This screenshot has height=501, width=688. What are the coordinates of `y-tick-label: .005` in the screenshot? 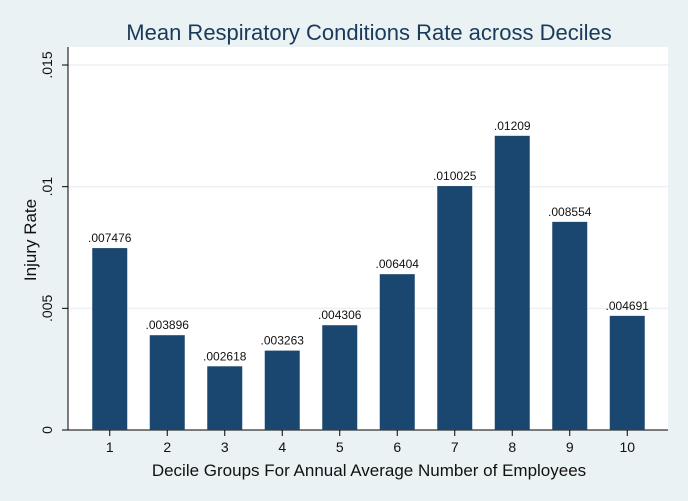 It's located at (47, 307).